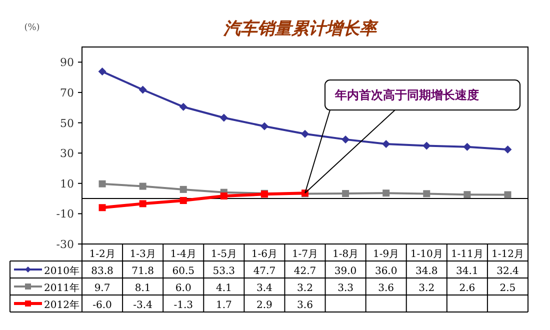  Describe the element at coordinates (407, 95) in the screenshot. I see `annotation: 年内首次高于同期增长速度` at that location.